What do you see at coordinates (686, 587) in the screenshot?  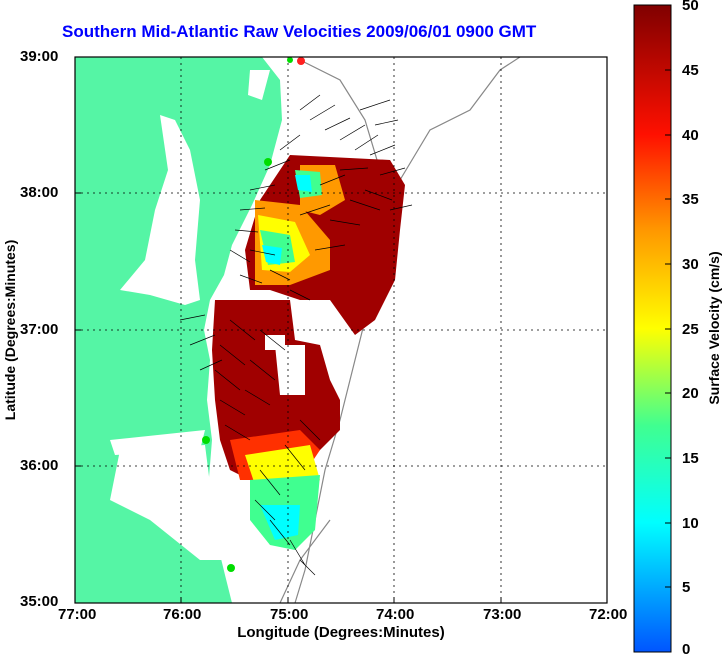 I see `colorbar-tick-label: 5` at bounding box center [686, 587].